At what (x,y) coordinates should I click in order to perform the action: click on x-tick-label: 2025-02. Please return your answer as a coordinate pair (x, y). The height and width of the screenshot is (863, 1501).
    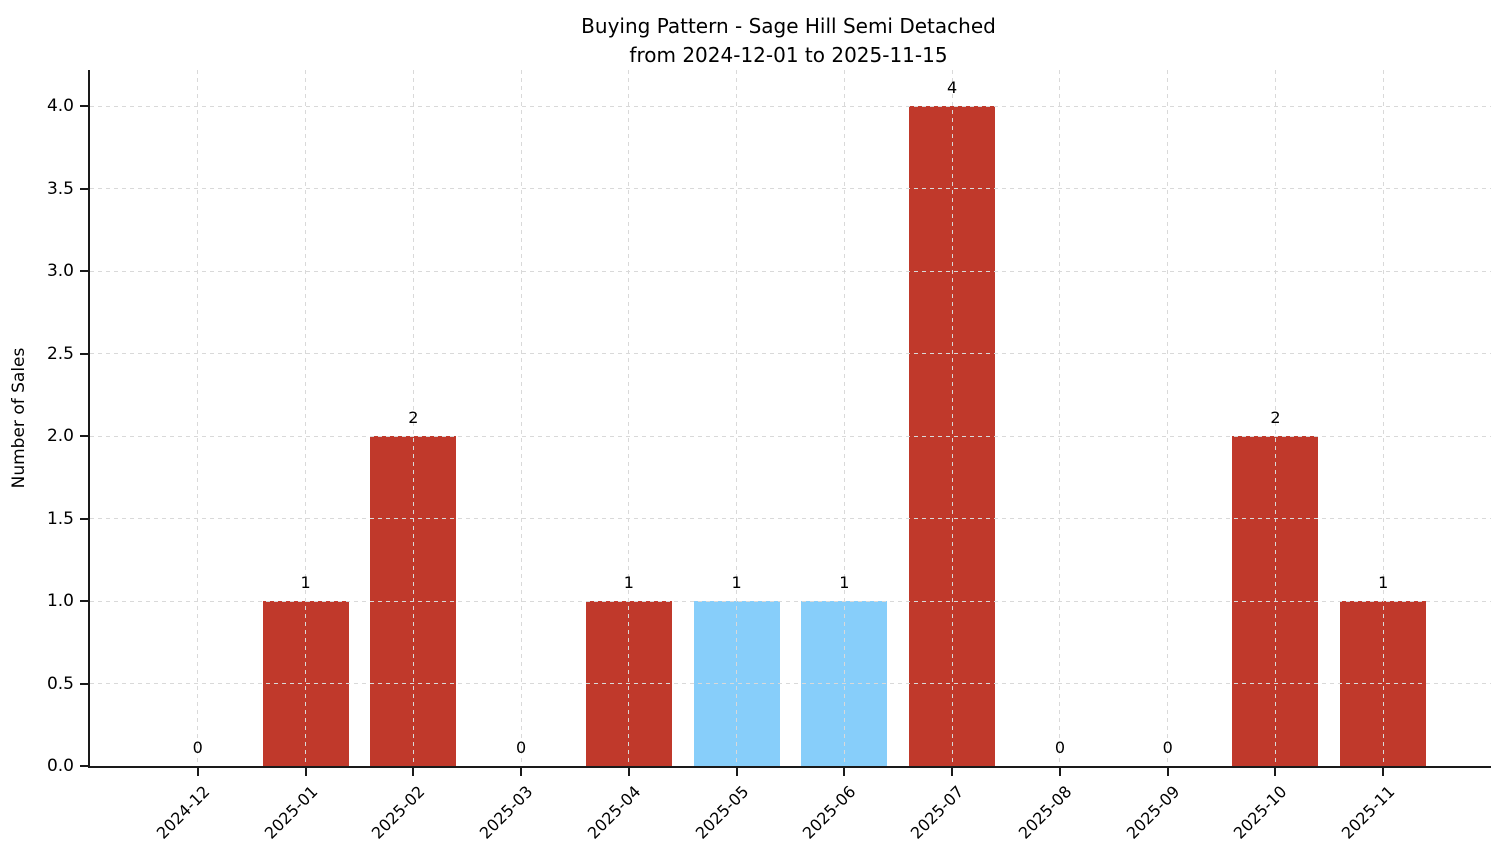
    Looking at the image, I should click on (398, 812).